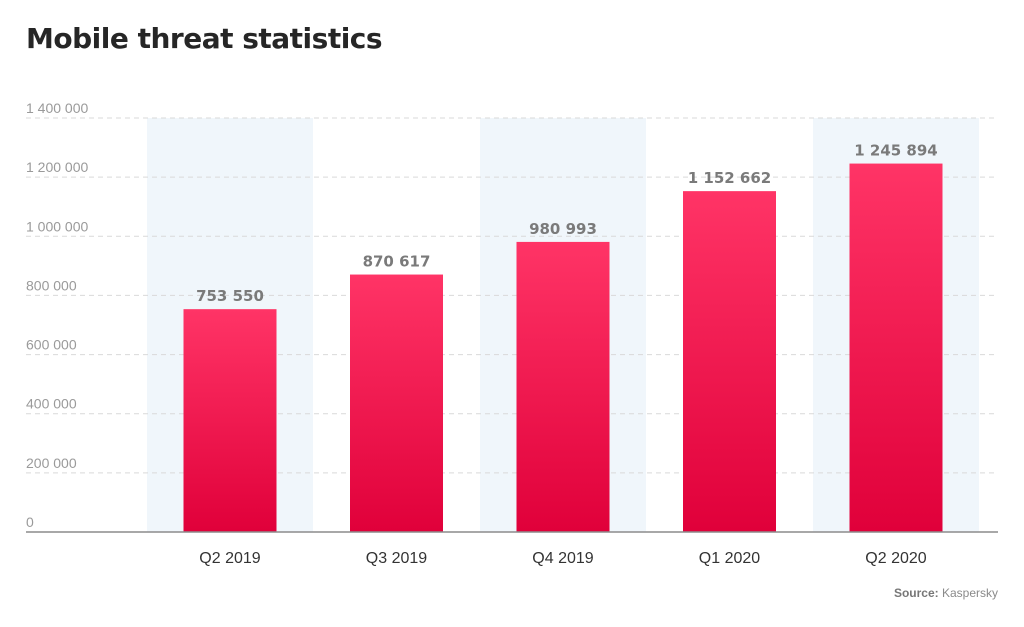 This screenshot has width=1024, height=627. What do you see at coordinates (916, 593) in the screenshot?
I see `source-label: Source:` at bounding box center [916, 593].